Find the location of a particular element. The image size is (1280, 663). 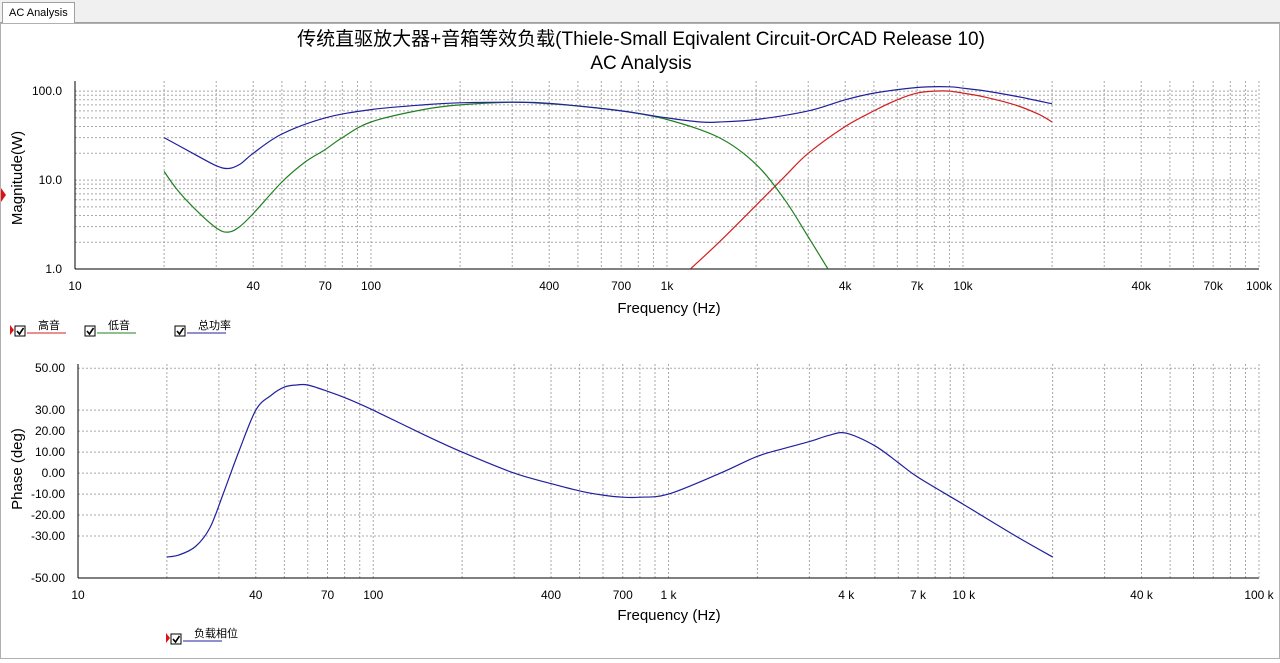

x-tick-label: 40 k is located at coordinates (1142, 595).